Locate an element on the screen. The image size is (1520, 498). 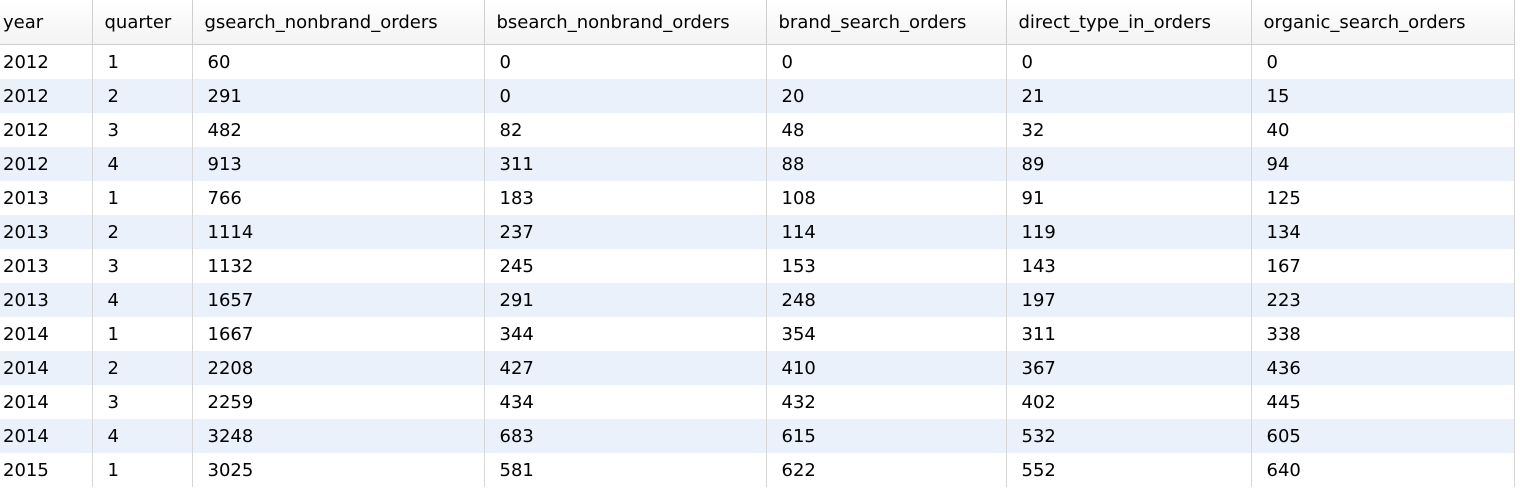
cell-bsearch-nonbrand-orders: 344 is located at coordinates (625, 334).